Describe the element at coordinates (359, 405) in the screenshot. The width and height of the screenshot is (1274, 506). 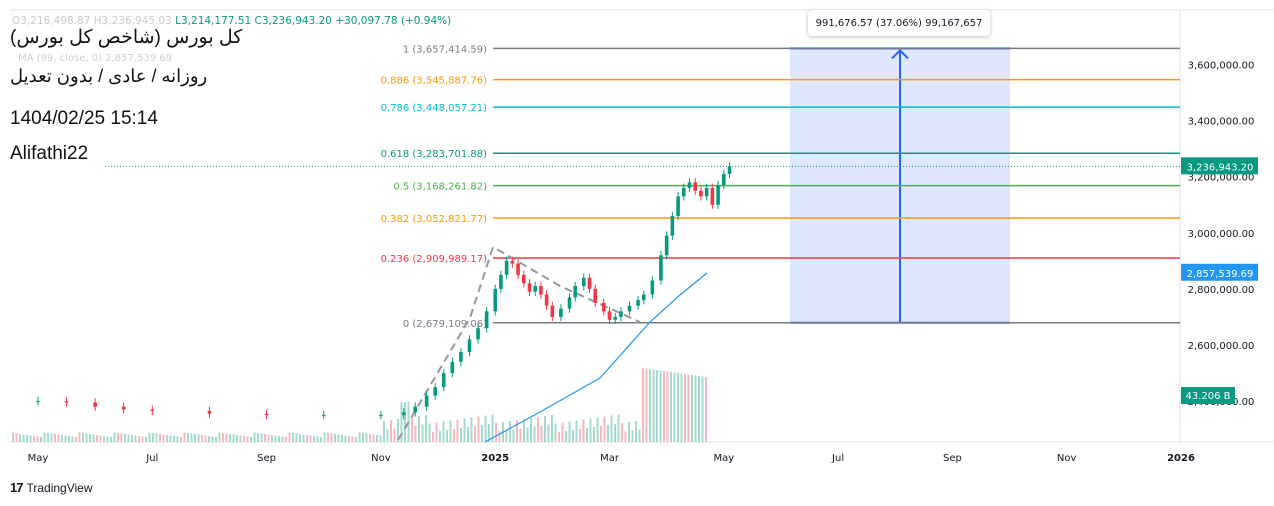
I see `volume-bars` at that location.